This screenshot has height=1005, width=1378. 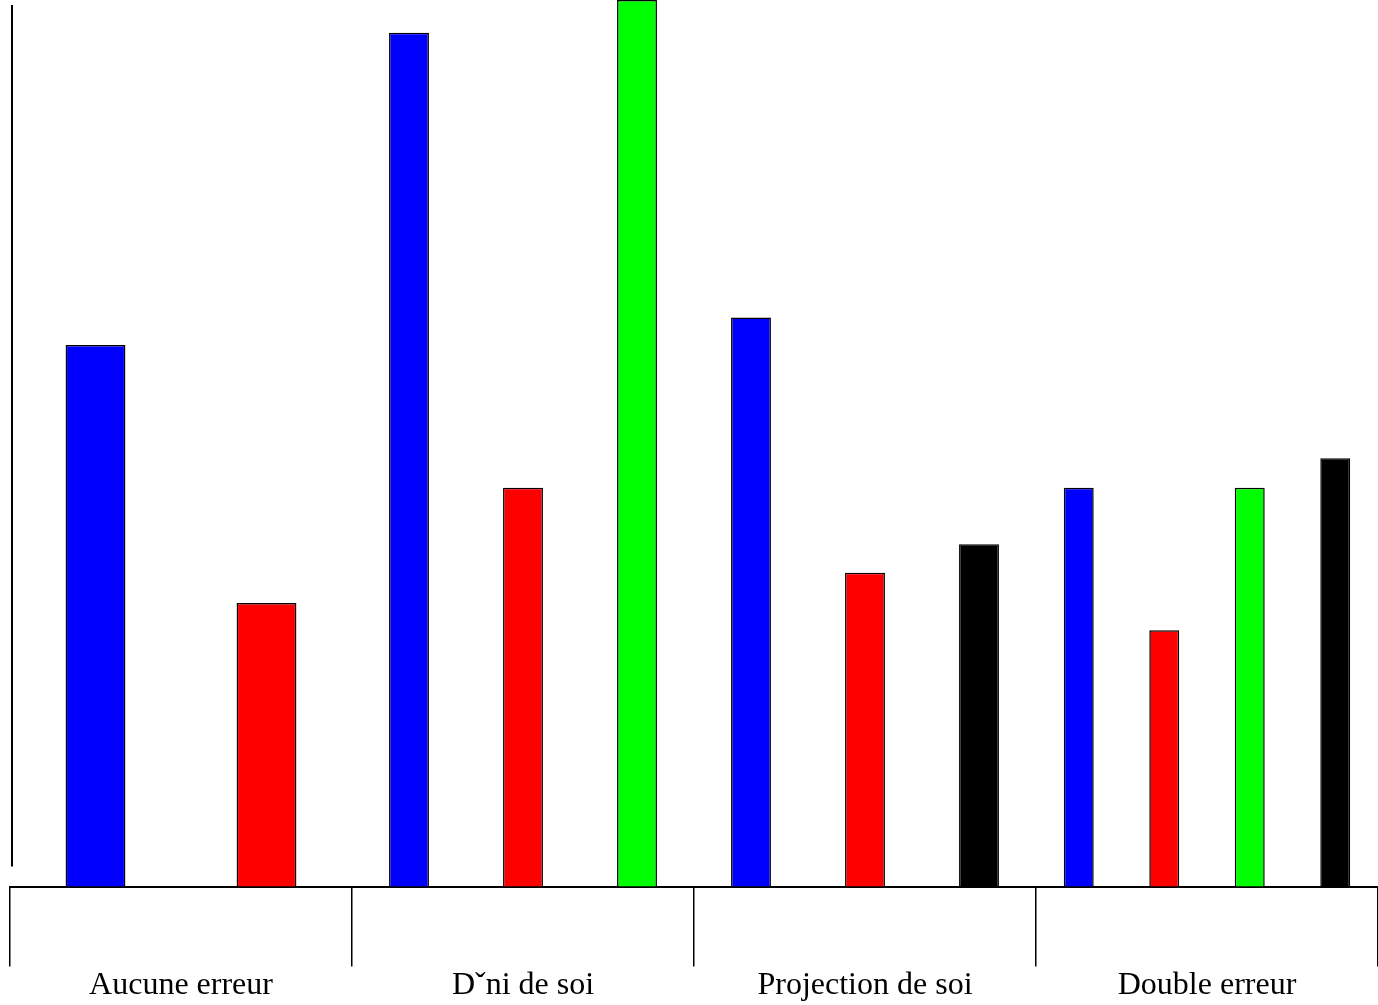 What do you see at coordinates (523, 983) in the screenshot?
I see `x-tick-label: Dˇni de soi` at bounding box center [523, 983].